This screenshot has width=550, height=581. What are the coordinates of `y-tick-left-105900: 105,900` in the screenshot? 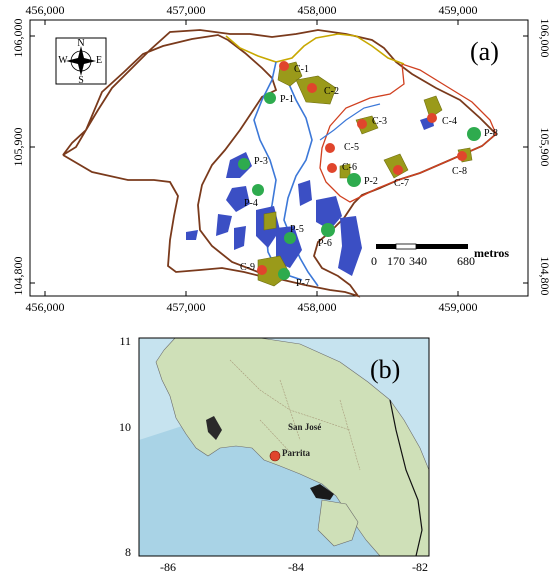 It's located at (18, 147).